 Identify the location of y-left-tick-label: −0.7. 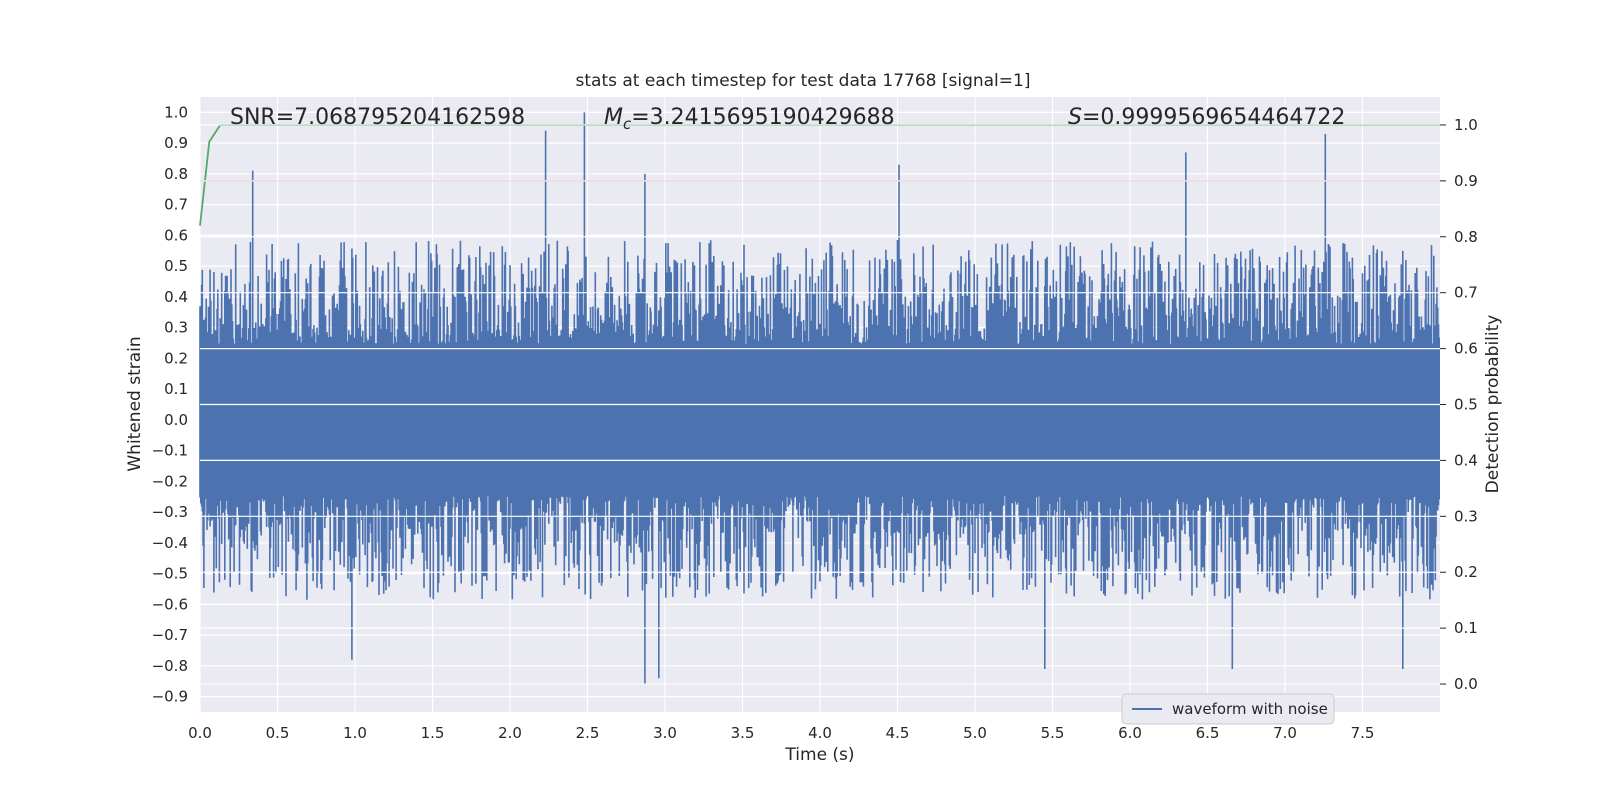
(170, 635).